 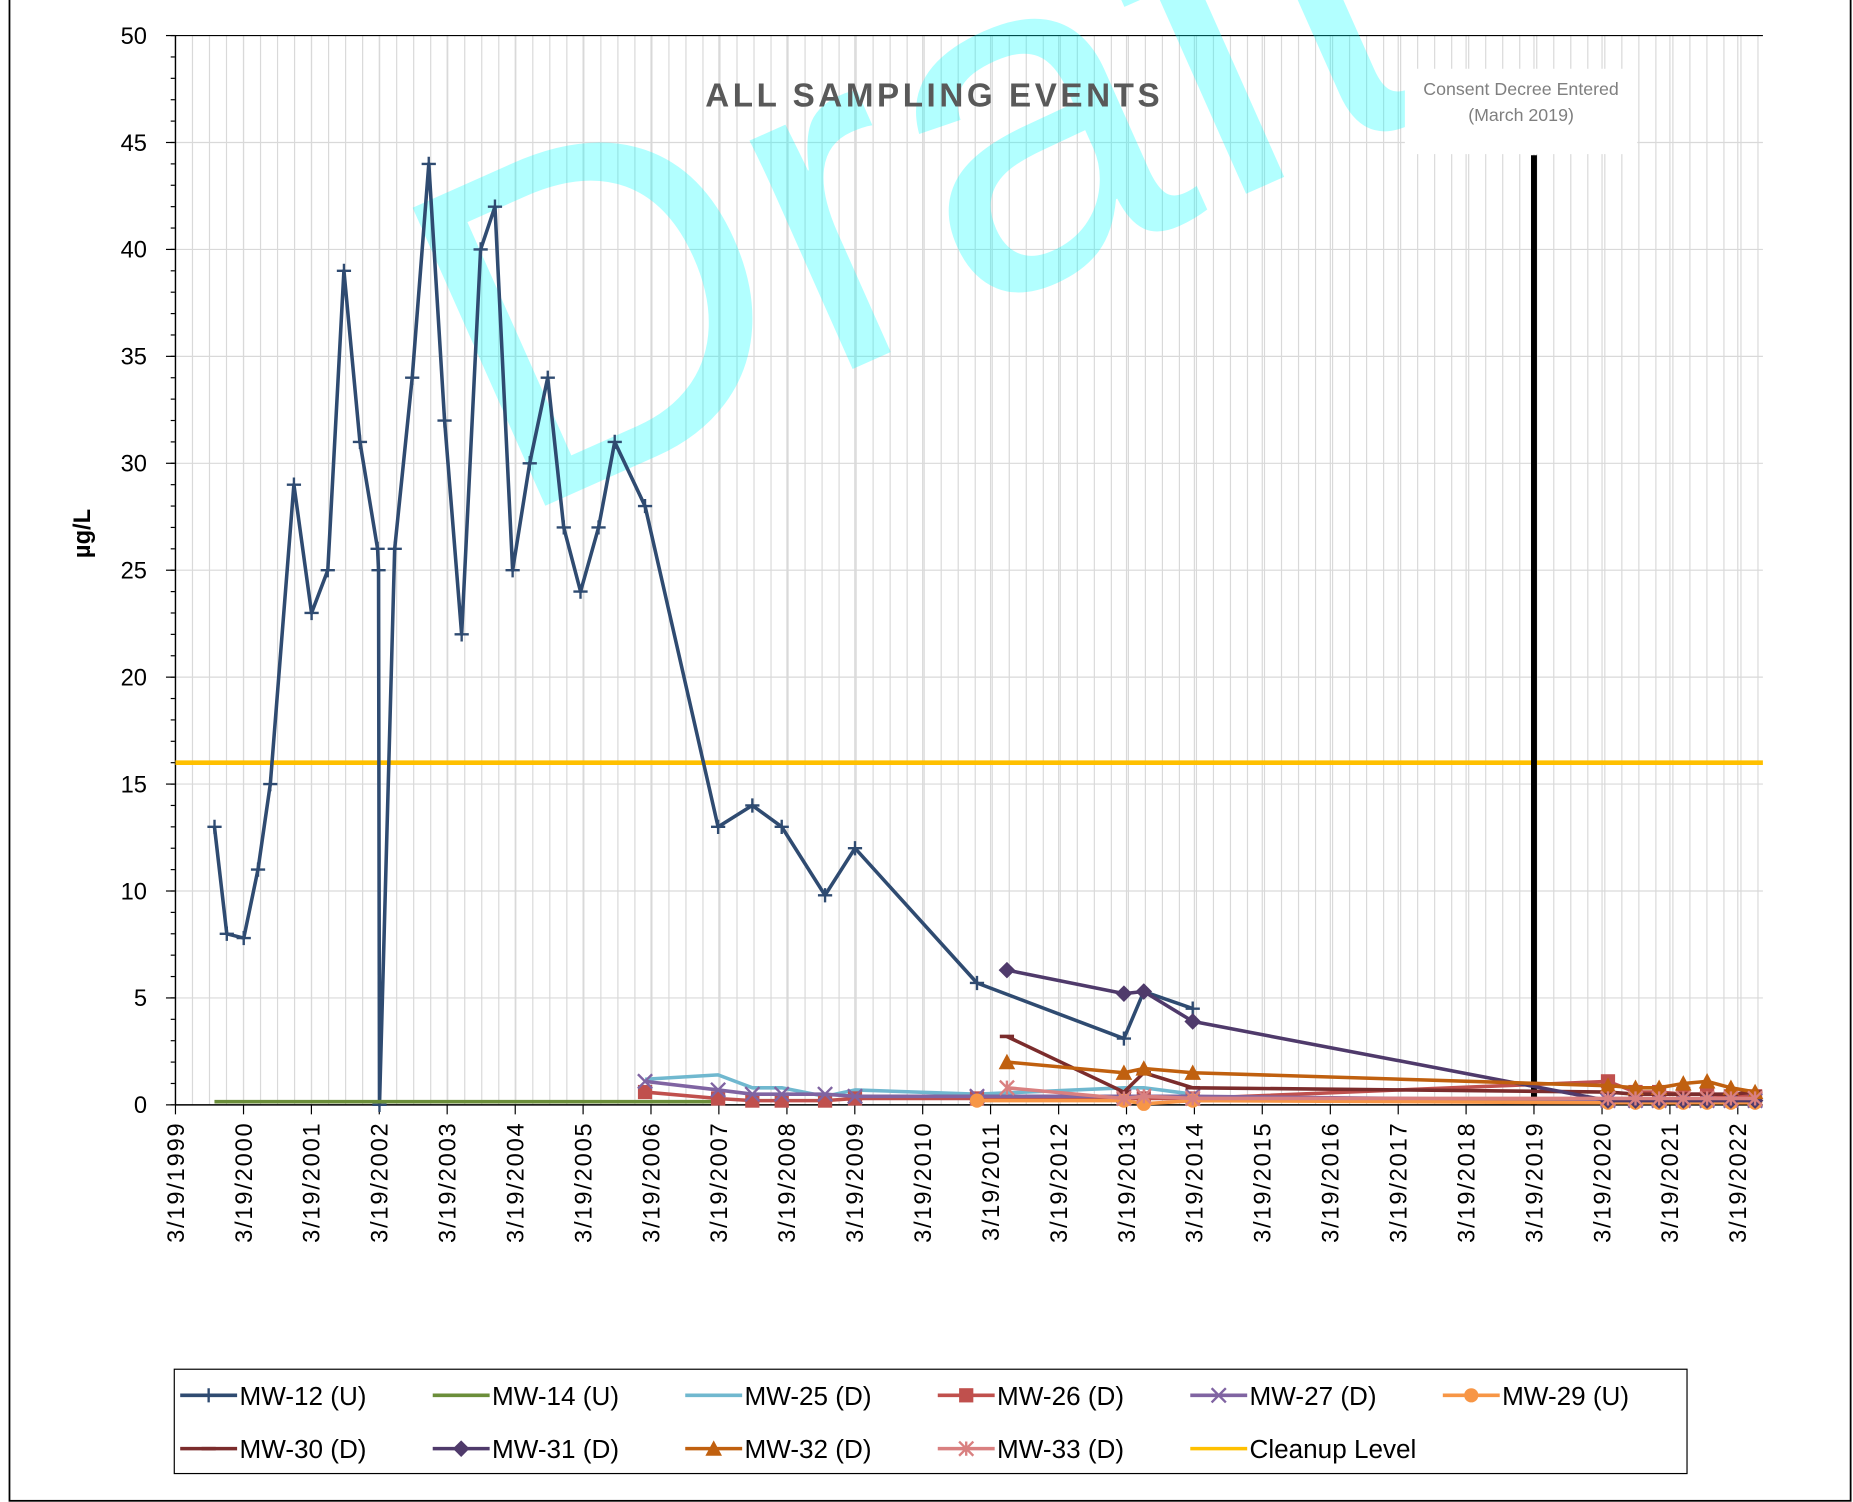 What do you see at coordinates (1332, 1181) in the screenshot?
I see `x-tick-label: 3/19/2016` at bounding box center [1332, 1181].